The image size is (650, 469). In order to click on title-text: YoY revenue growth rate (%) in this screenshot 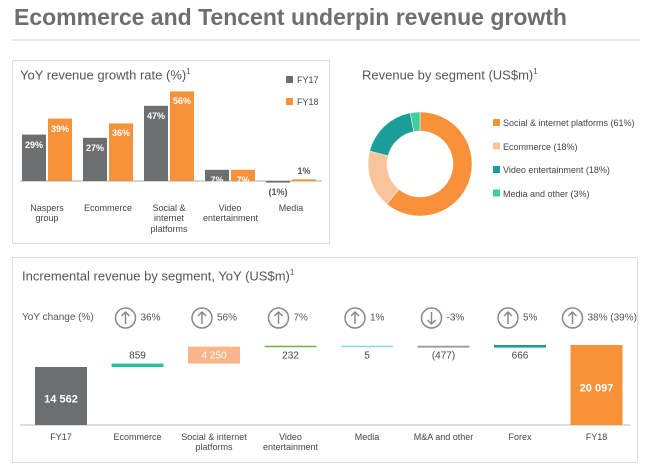, I will do `click(103, 75)`.